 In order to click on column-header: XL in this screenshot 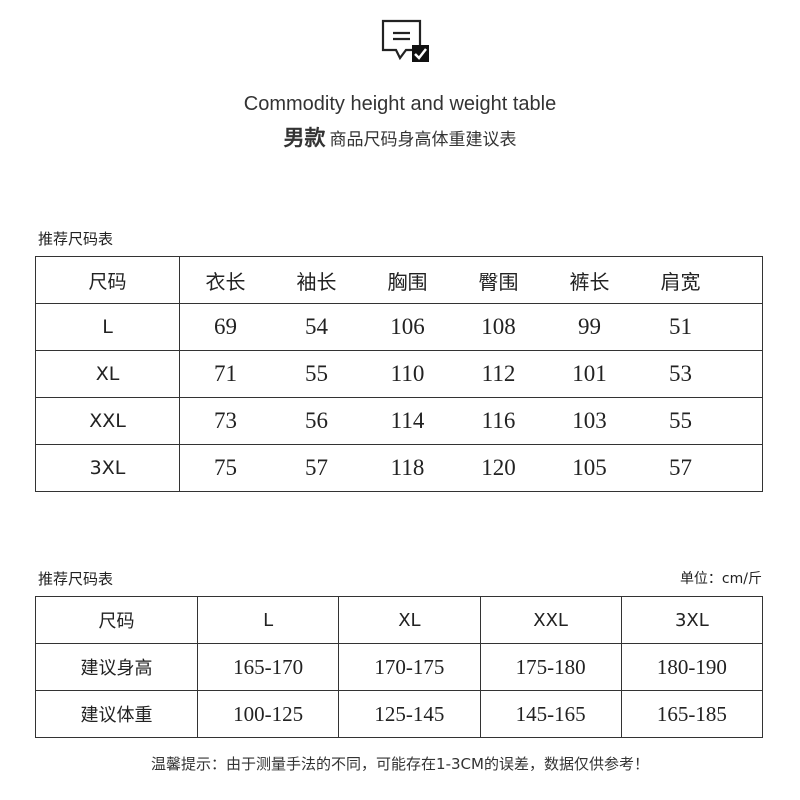, I will do `click(409, 620)`.